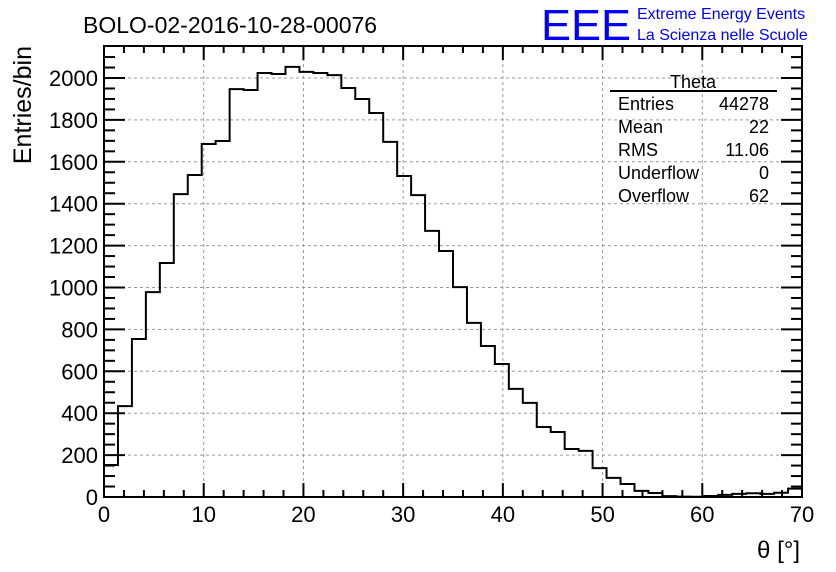  Describe the element at coordinates (721, 14) in the screenshot. I see `org-line1: Extreme Energy Events` at that location.